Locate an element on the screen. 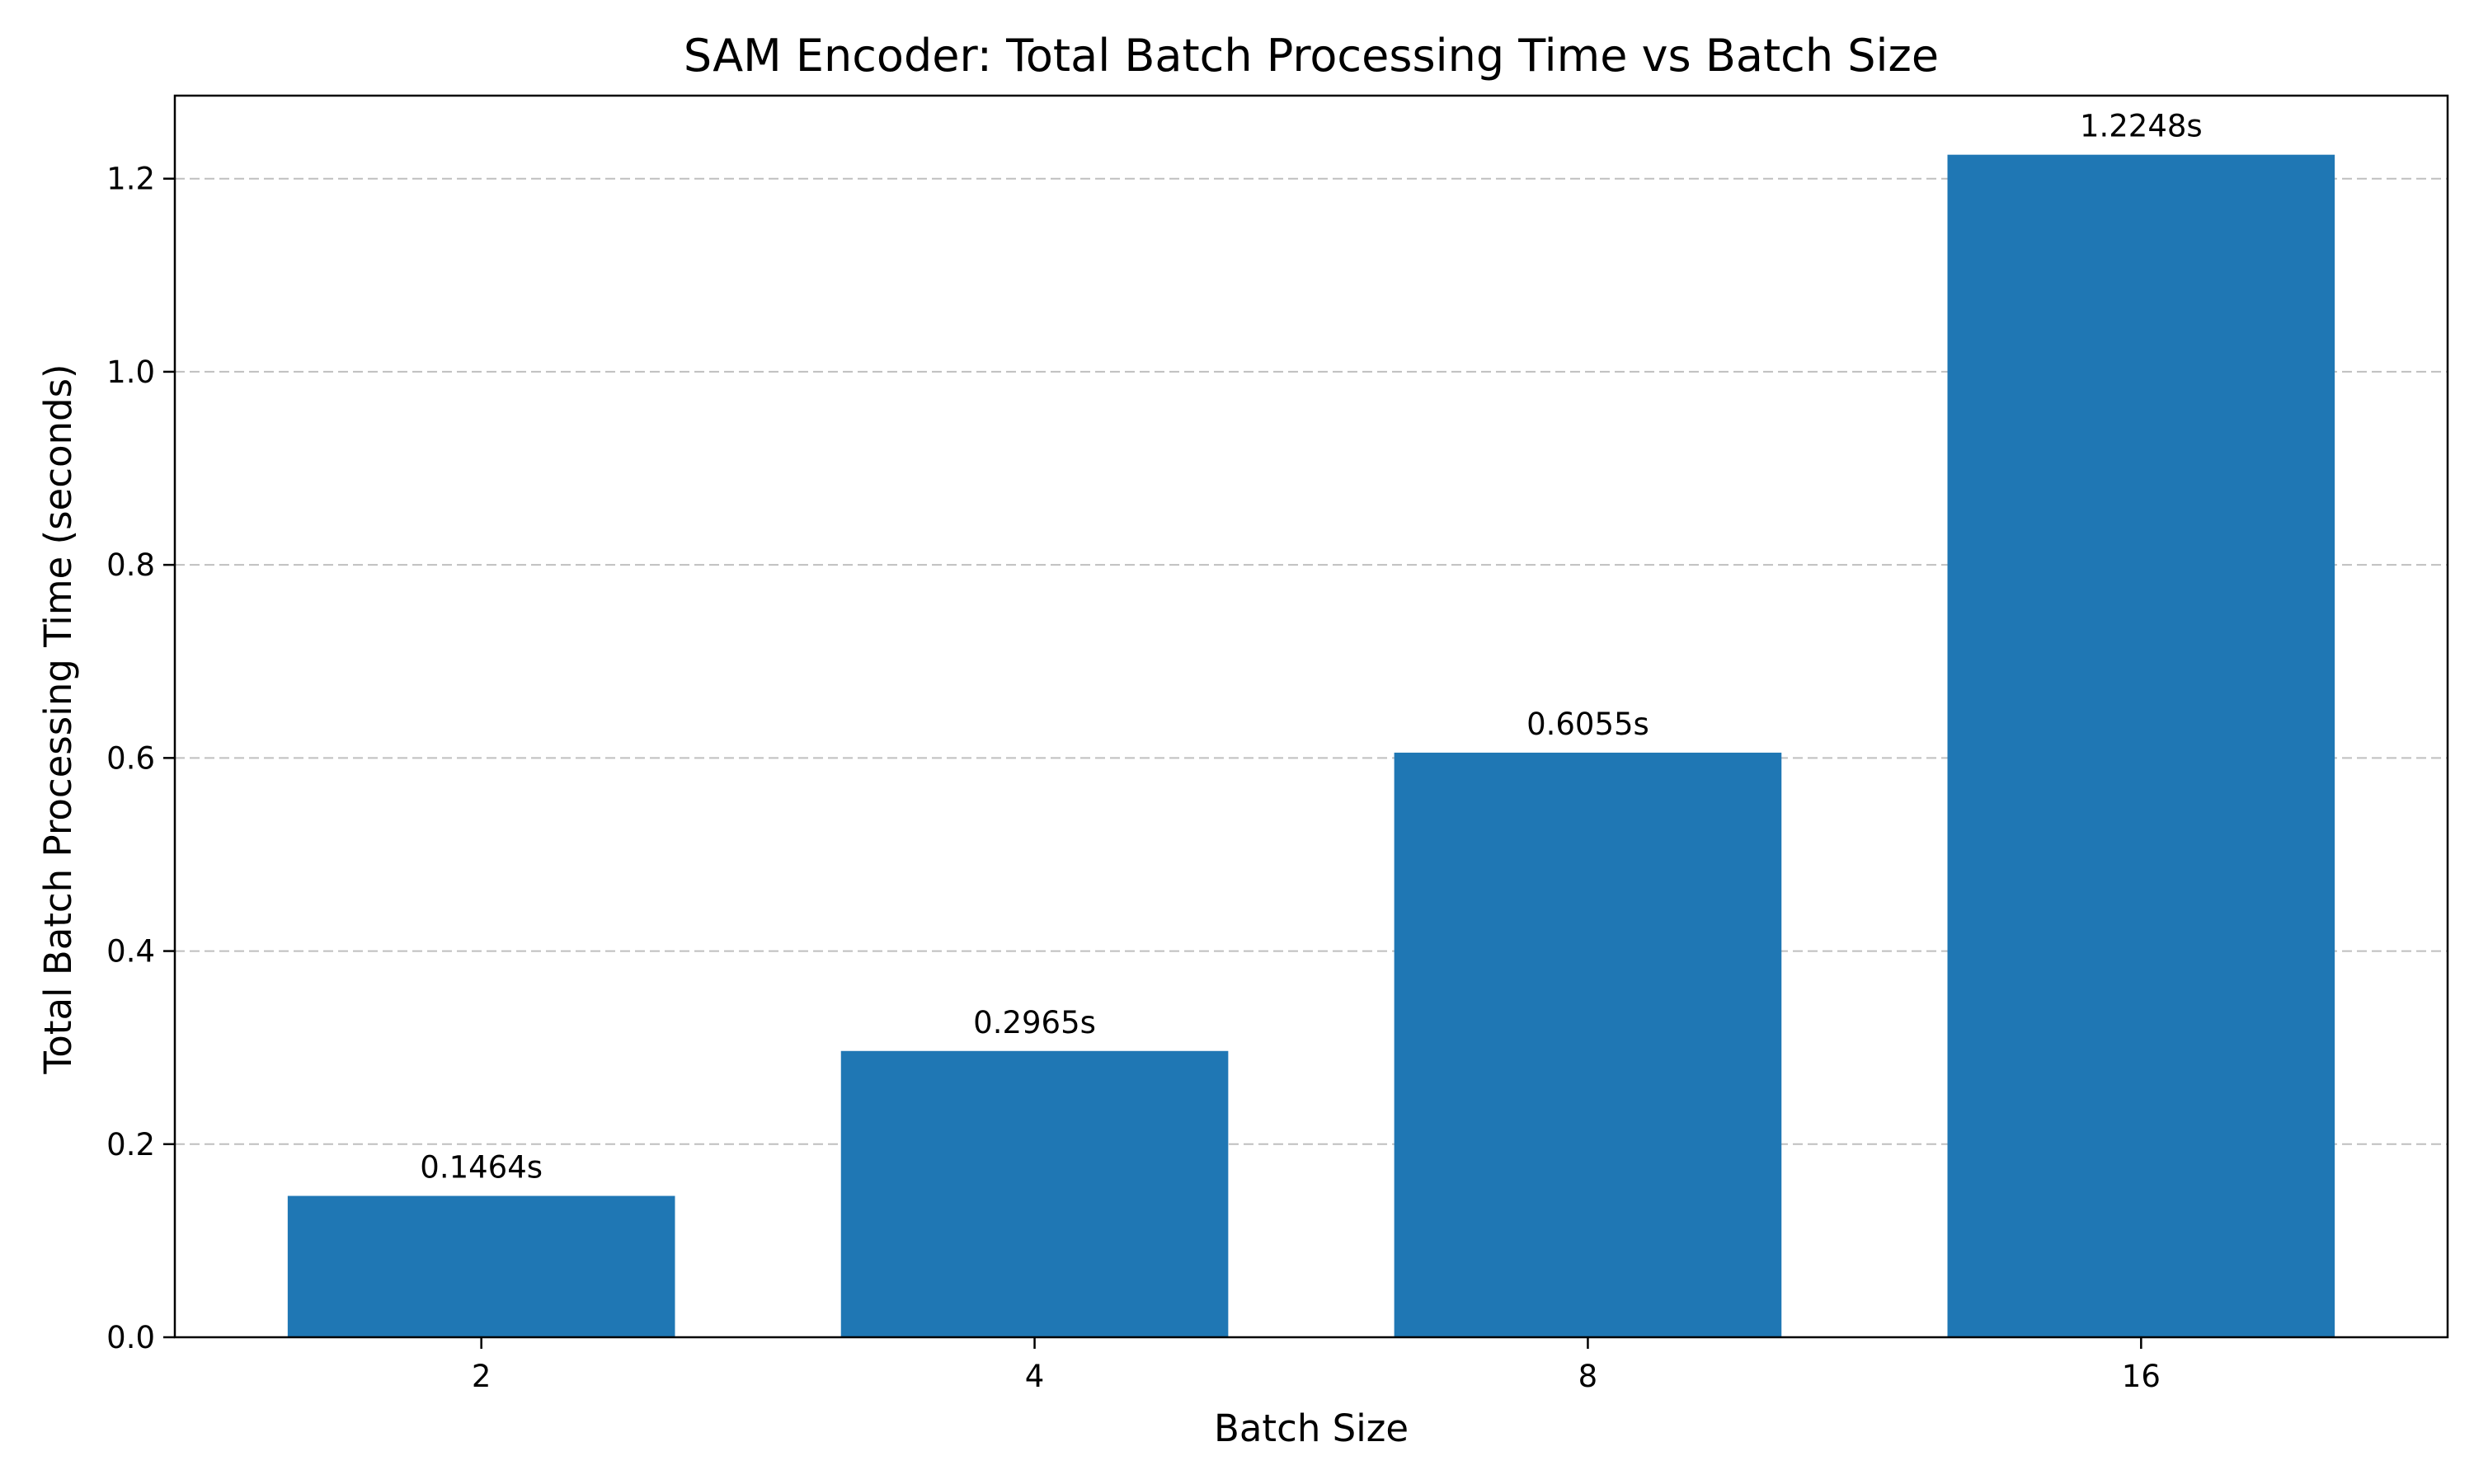 The image size is (2474, 1484). y-tick-label: 0.8 is located at coordinates (130, 565).